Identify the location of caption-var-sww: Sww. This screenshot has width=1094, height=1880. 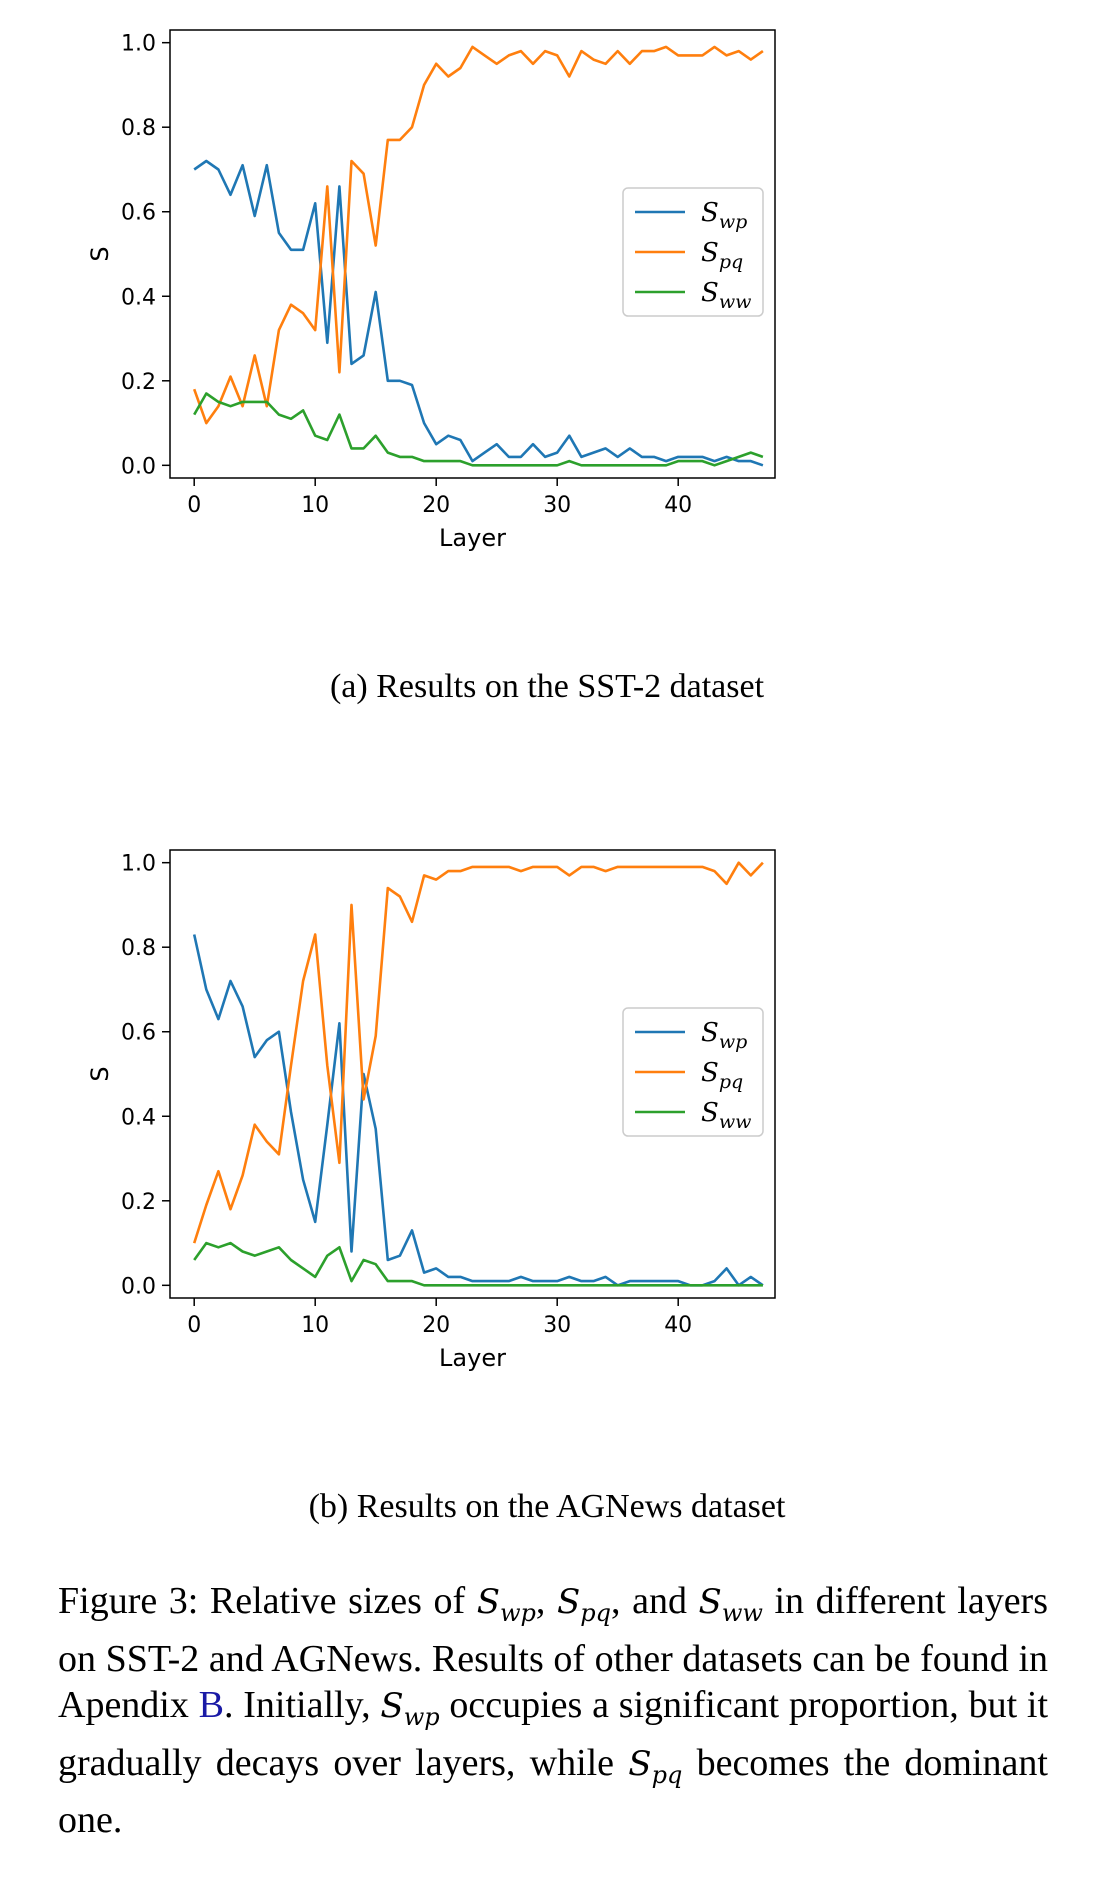
(730, 1604).